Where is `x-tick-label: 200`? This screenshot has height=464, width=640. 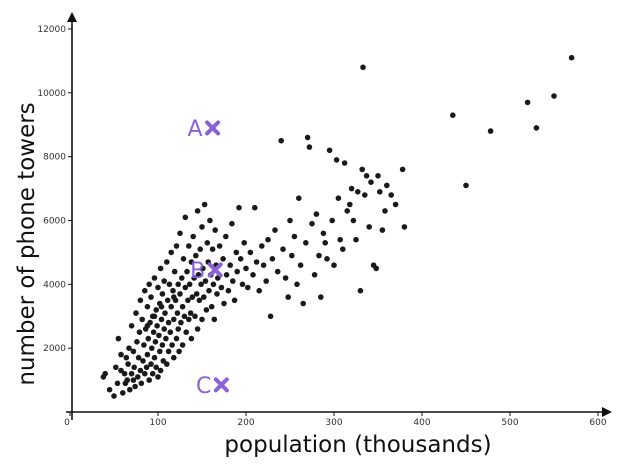
x-tick-label: 200 is located at coordinates (245, 423).